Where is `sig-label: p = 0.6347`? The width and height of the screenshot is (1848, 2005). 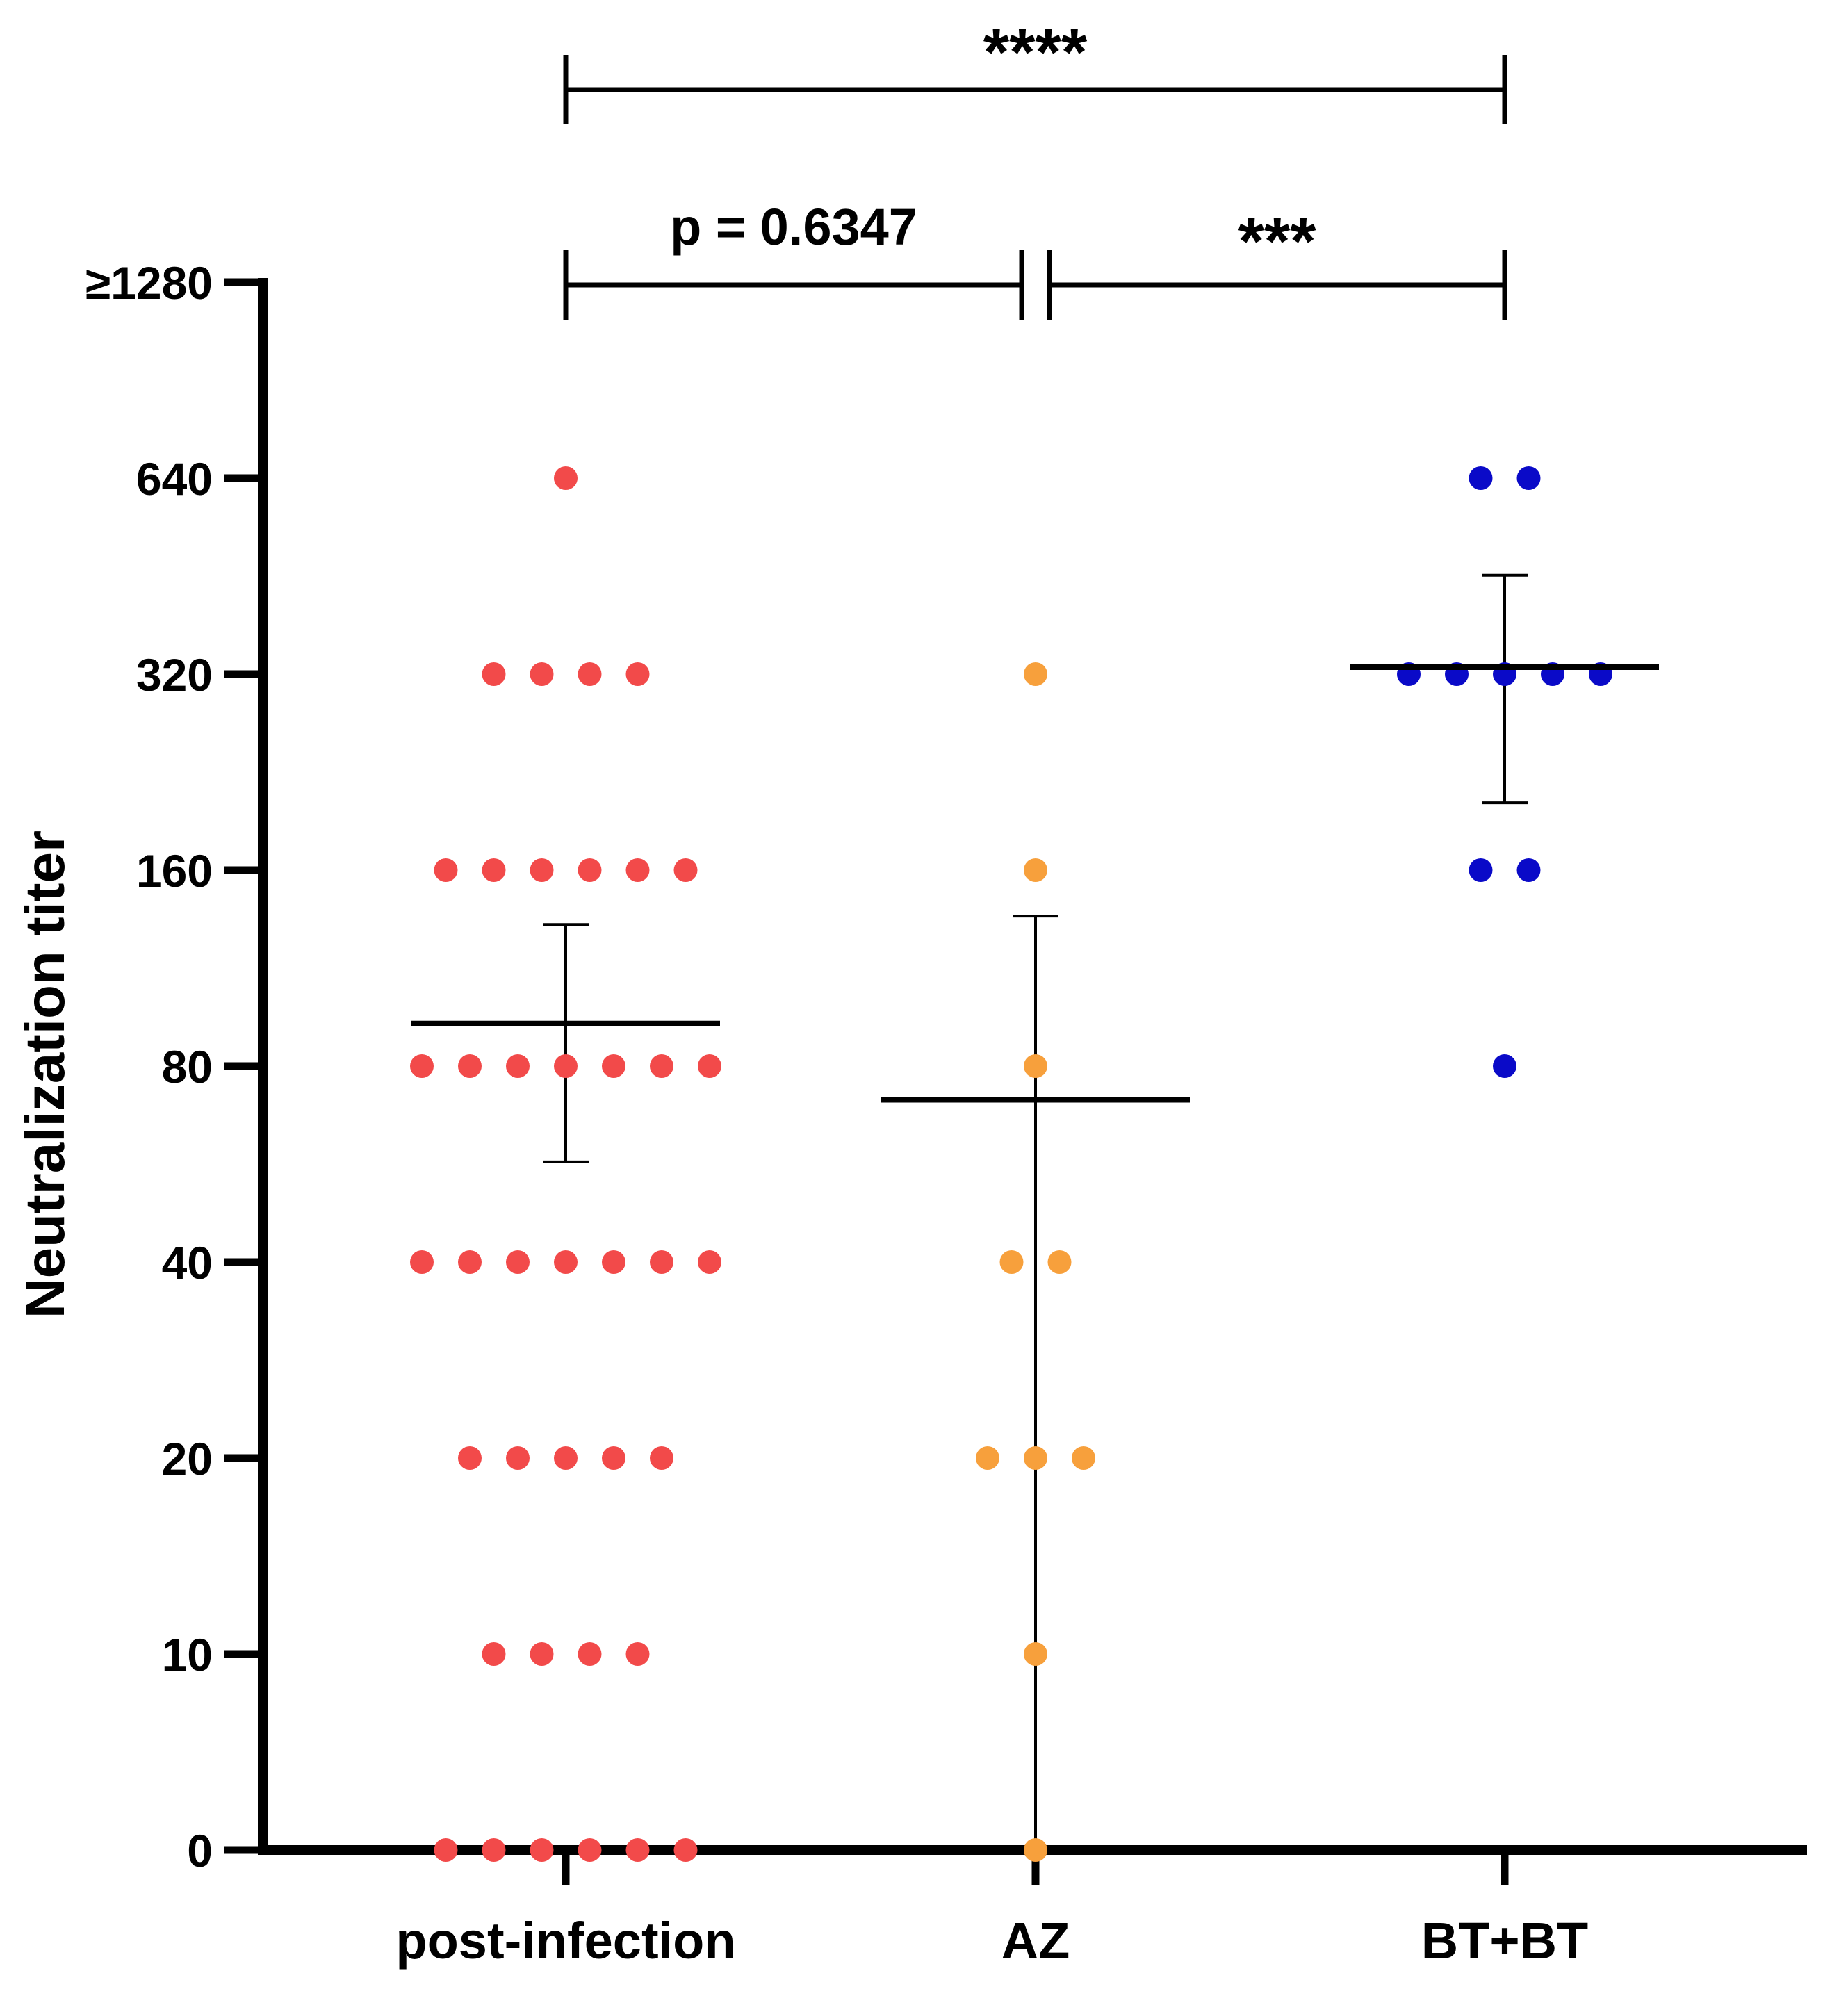 sig-label: p = 0.6347 is located at coordinates (793, 227).